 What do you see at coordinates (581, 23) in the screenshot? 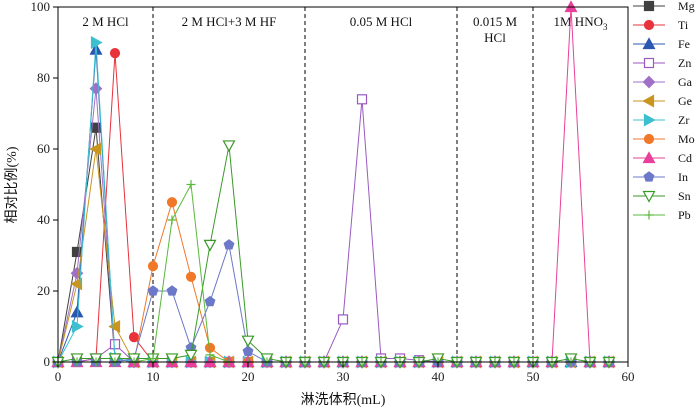
I see `region-label: 1M HNO3` at bounding box center [581, 23].